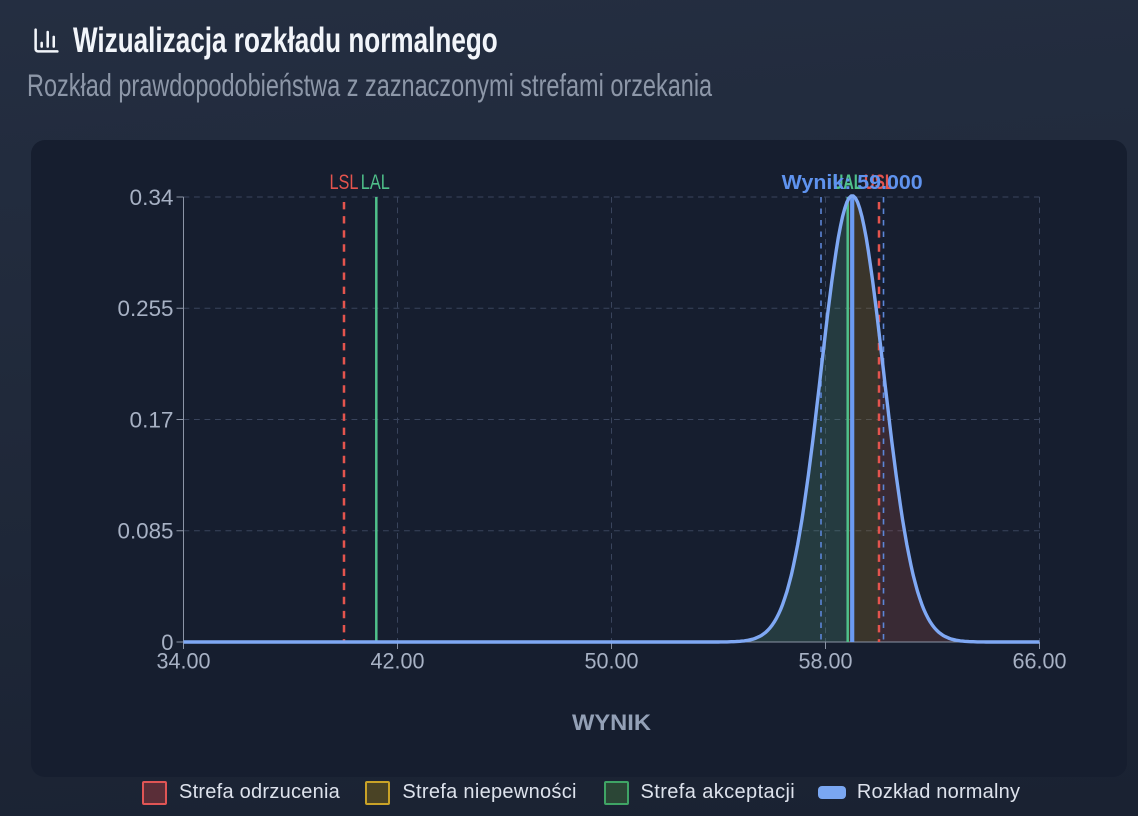 This screenshot has width=1138, height=816. Describe the element at coordinates (184, 661) in the screenshot. I see `svg-text: 34.00` at that location.